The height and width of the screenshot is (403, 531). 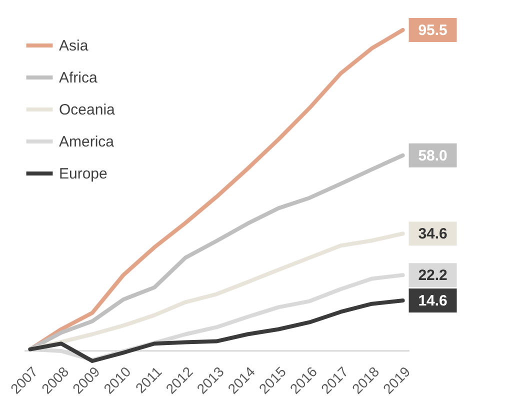 I want to click on data-label: 22.2, so click(x=433, y=275).